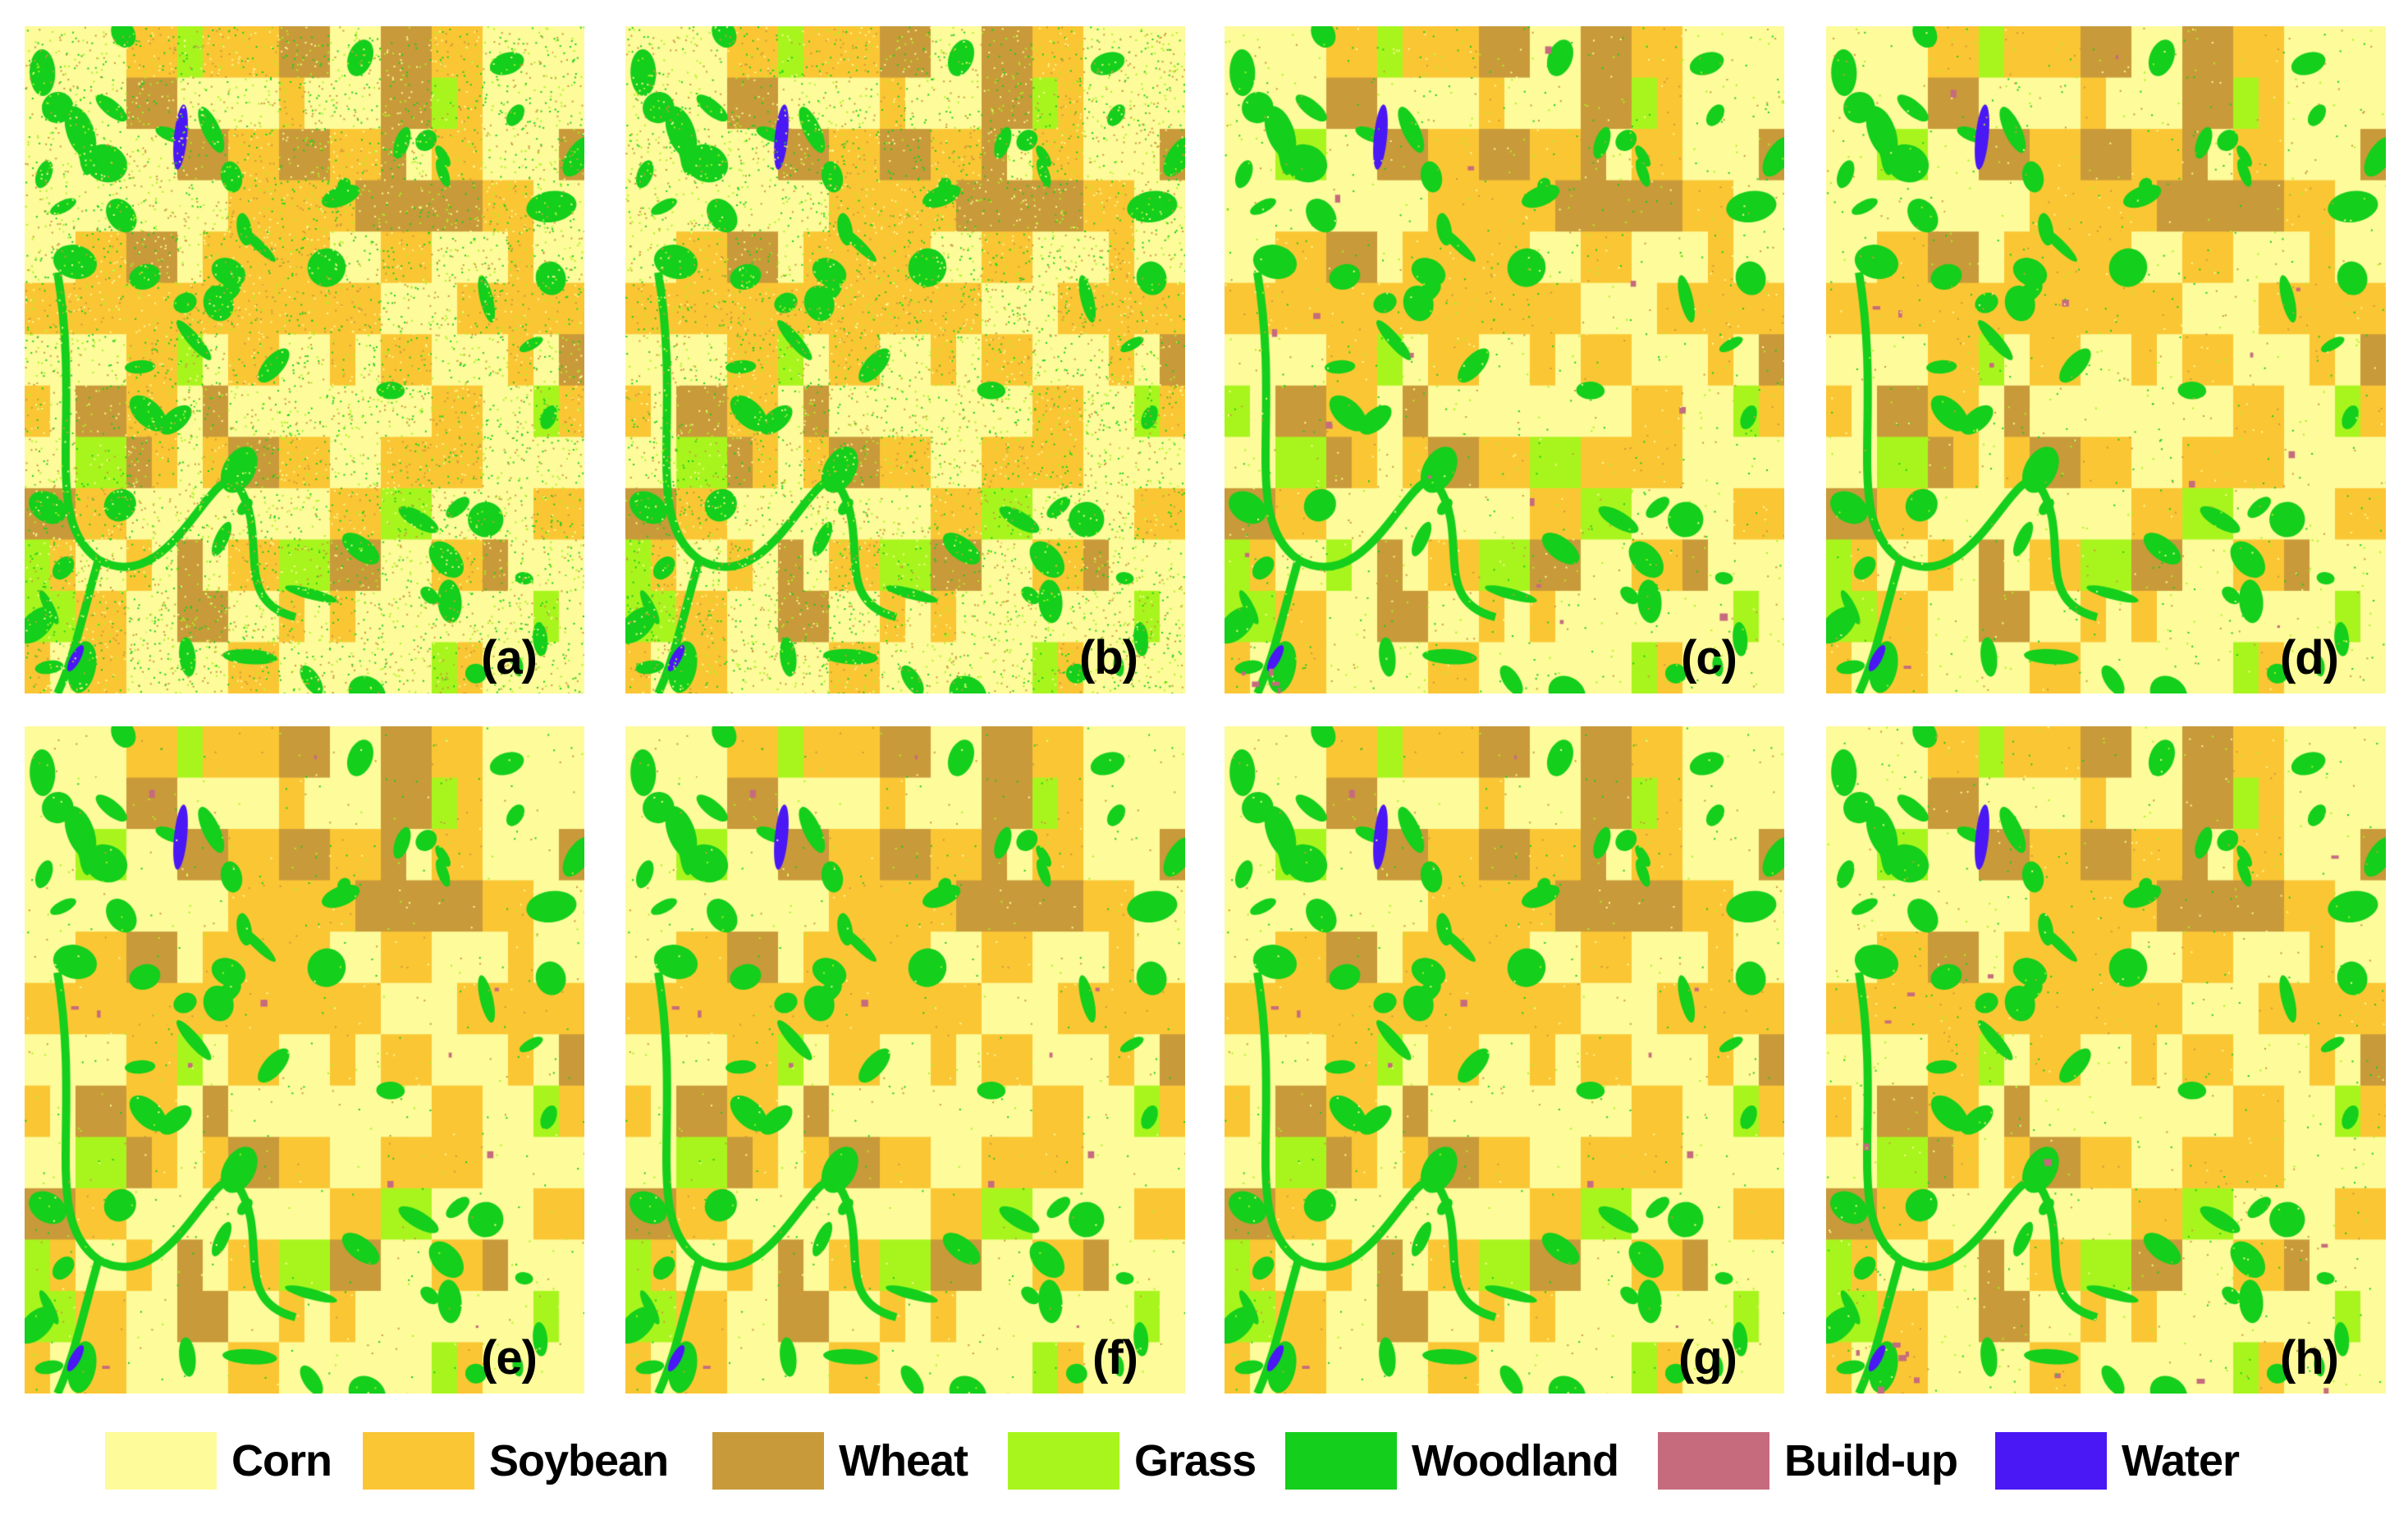  Describe the element at coordinates (2309, 657) in the screenshot. I see `panel-label-d: (d)` at that location.